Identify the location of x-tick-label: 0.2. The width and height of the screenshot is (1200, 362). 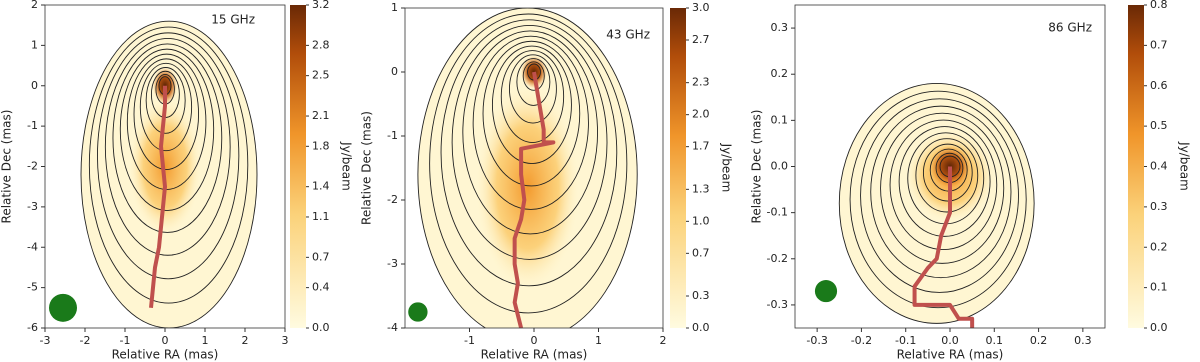
(1039, 340).